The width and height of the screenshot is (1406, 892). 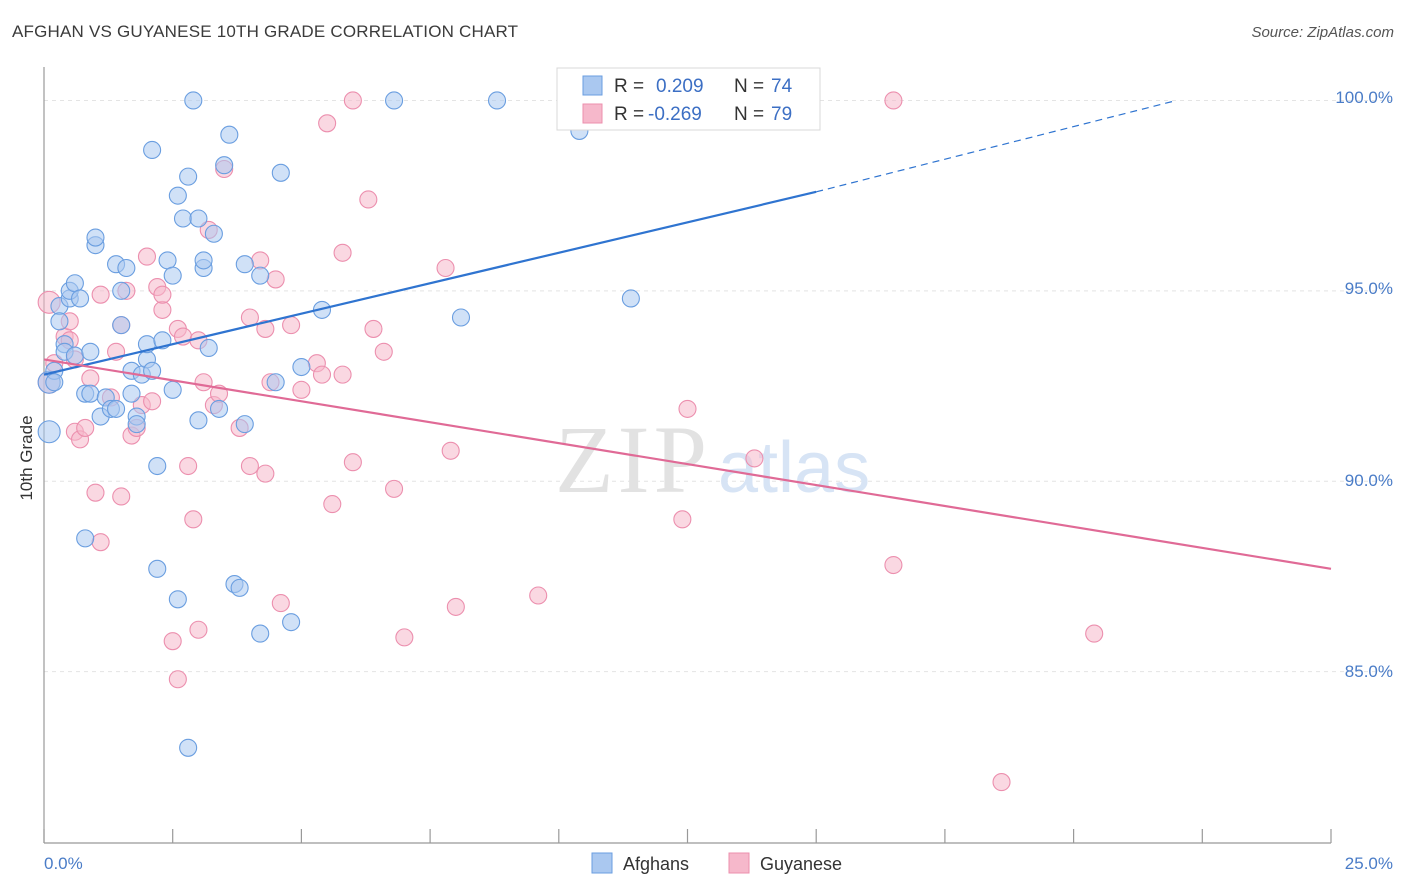 What do you see at coordinates (794, 468) in the screenshot?
I see `watermark-atlas: atlas` at bounding box center [794, 468].